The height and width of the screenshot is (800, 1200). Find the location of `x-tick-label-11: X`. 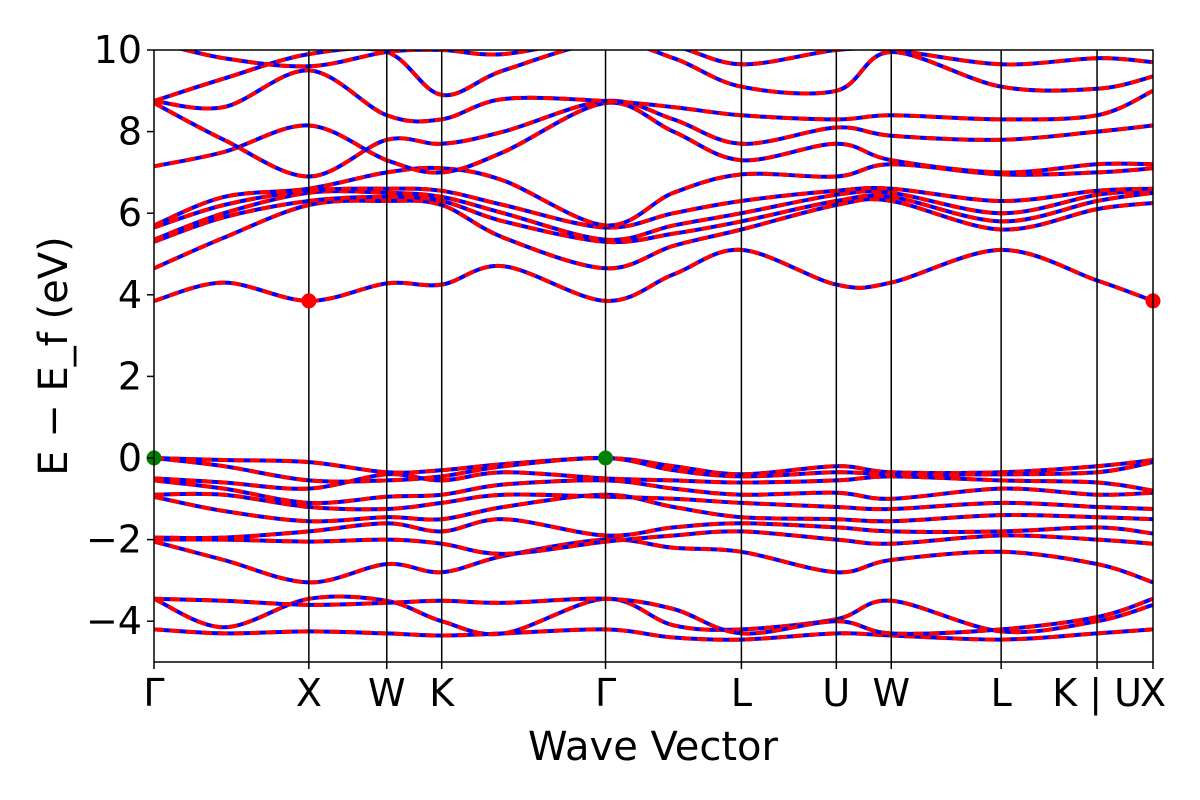

x-tick-label-11: X is located at coordinates (1153, 693).